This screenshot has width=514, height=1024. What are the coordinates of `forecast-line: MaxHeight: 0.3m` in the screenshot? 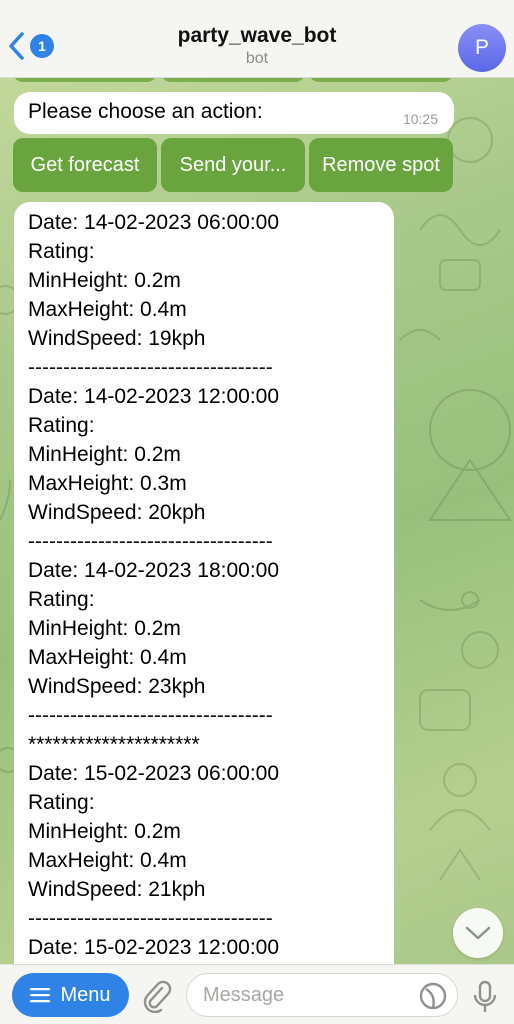 It's located at (107, 483).